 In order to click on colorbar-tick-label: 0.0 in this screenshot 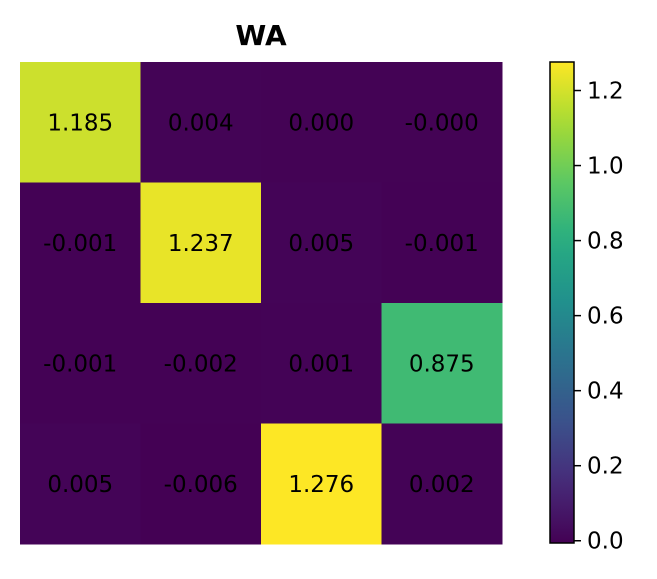, I will do `click(605, 542)`.